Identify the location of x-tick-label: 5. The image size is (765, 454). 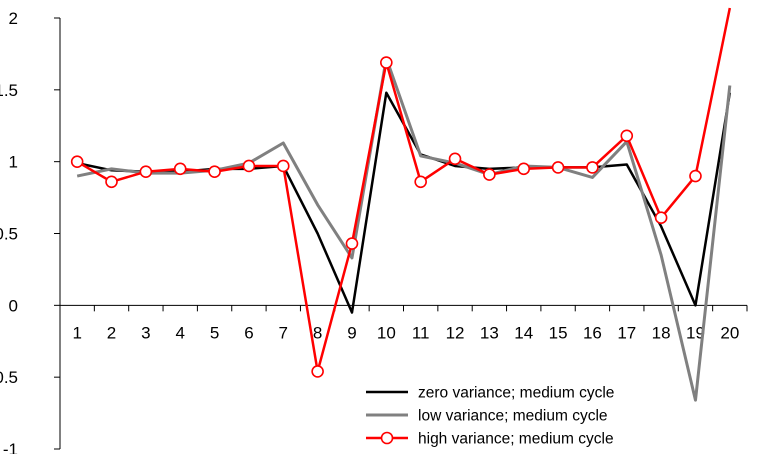
(214, 332).